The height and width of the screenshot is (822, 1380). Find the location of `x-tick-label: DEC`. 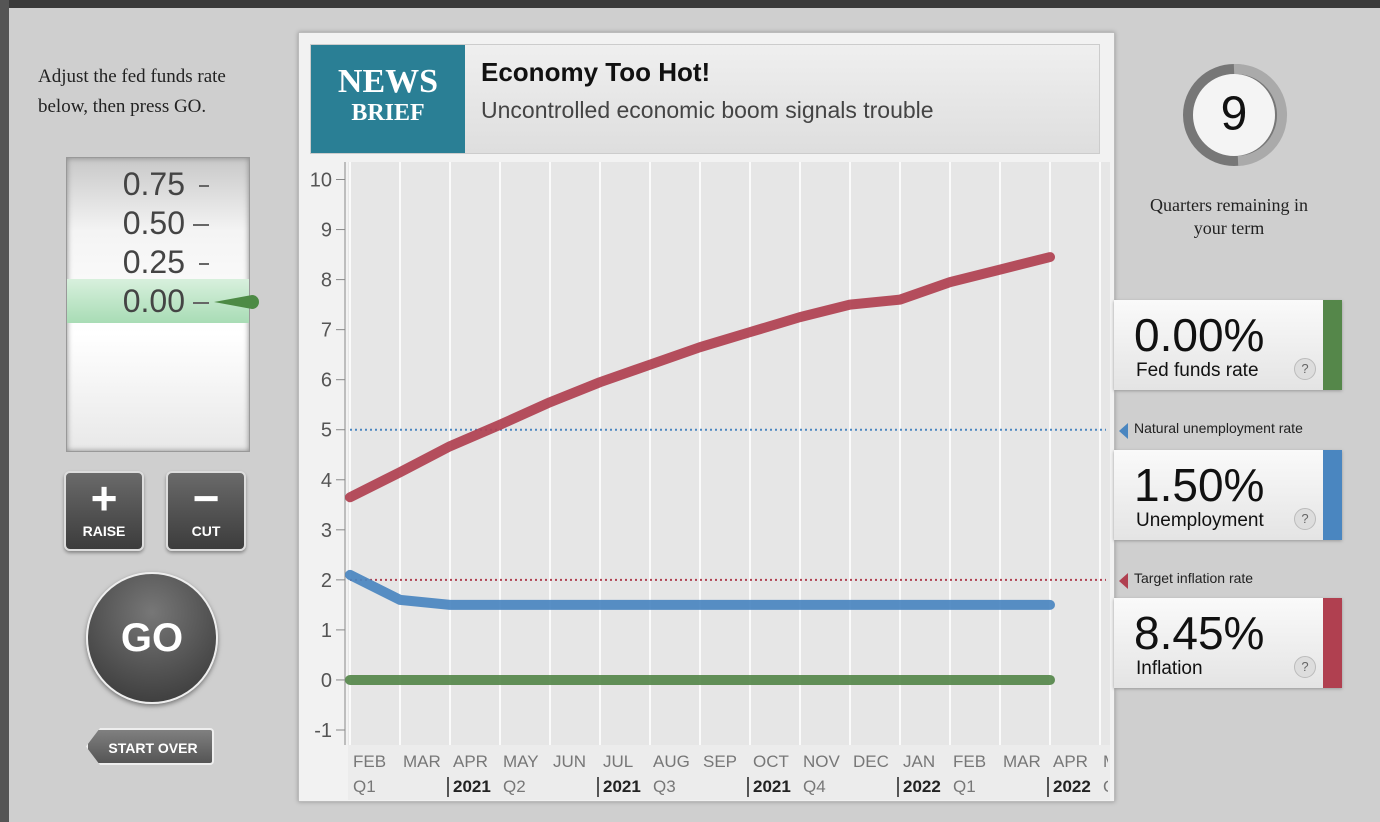

x-tick-label: DEC is located at coordinates (871, 761).